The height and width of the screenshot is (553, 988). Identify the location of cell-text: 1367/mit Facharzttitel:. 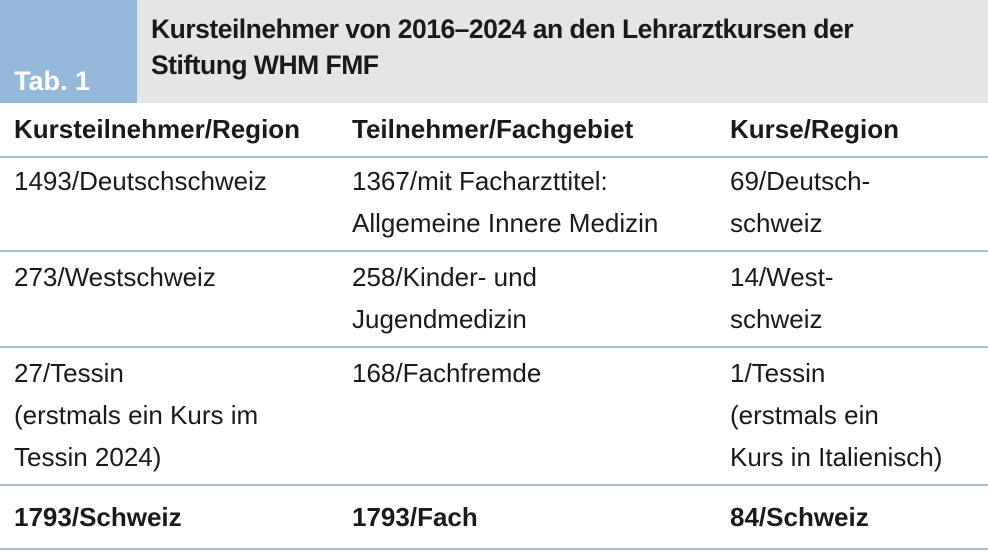
(480, 181).